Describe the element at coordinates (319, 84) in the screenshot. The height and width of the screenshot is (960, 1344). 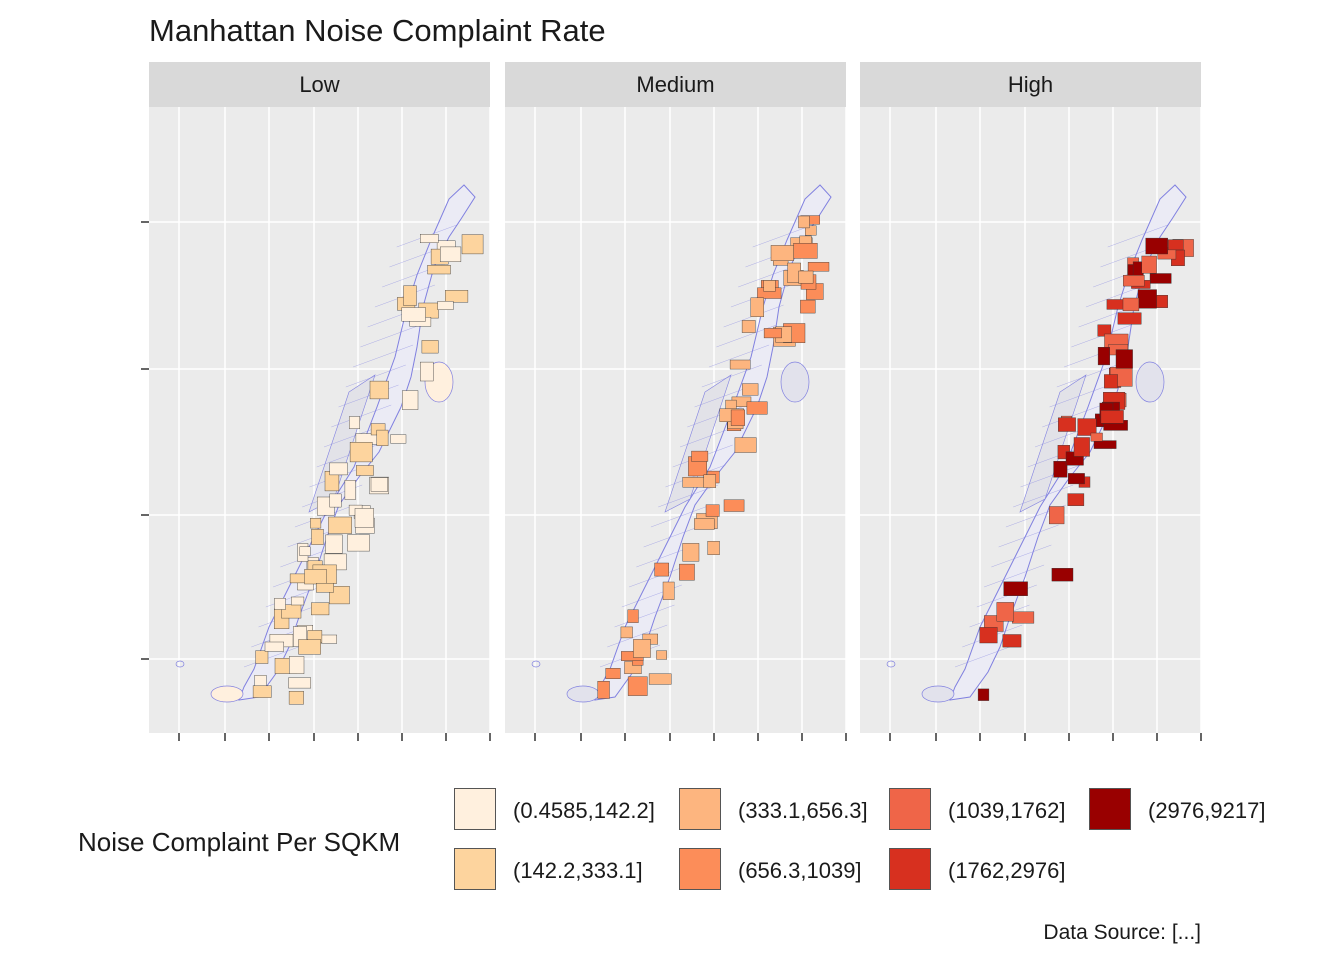
I see `facet-strip-low: Low` at that location.